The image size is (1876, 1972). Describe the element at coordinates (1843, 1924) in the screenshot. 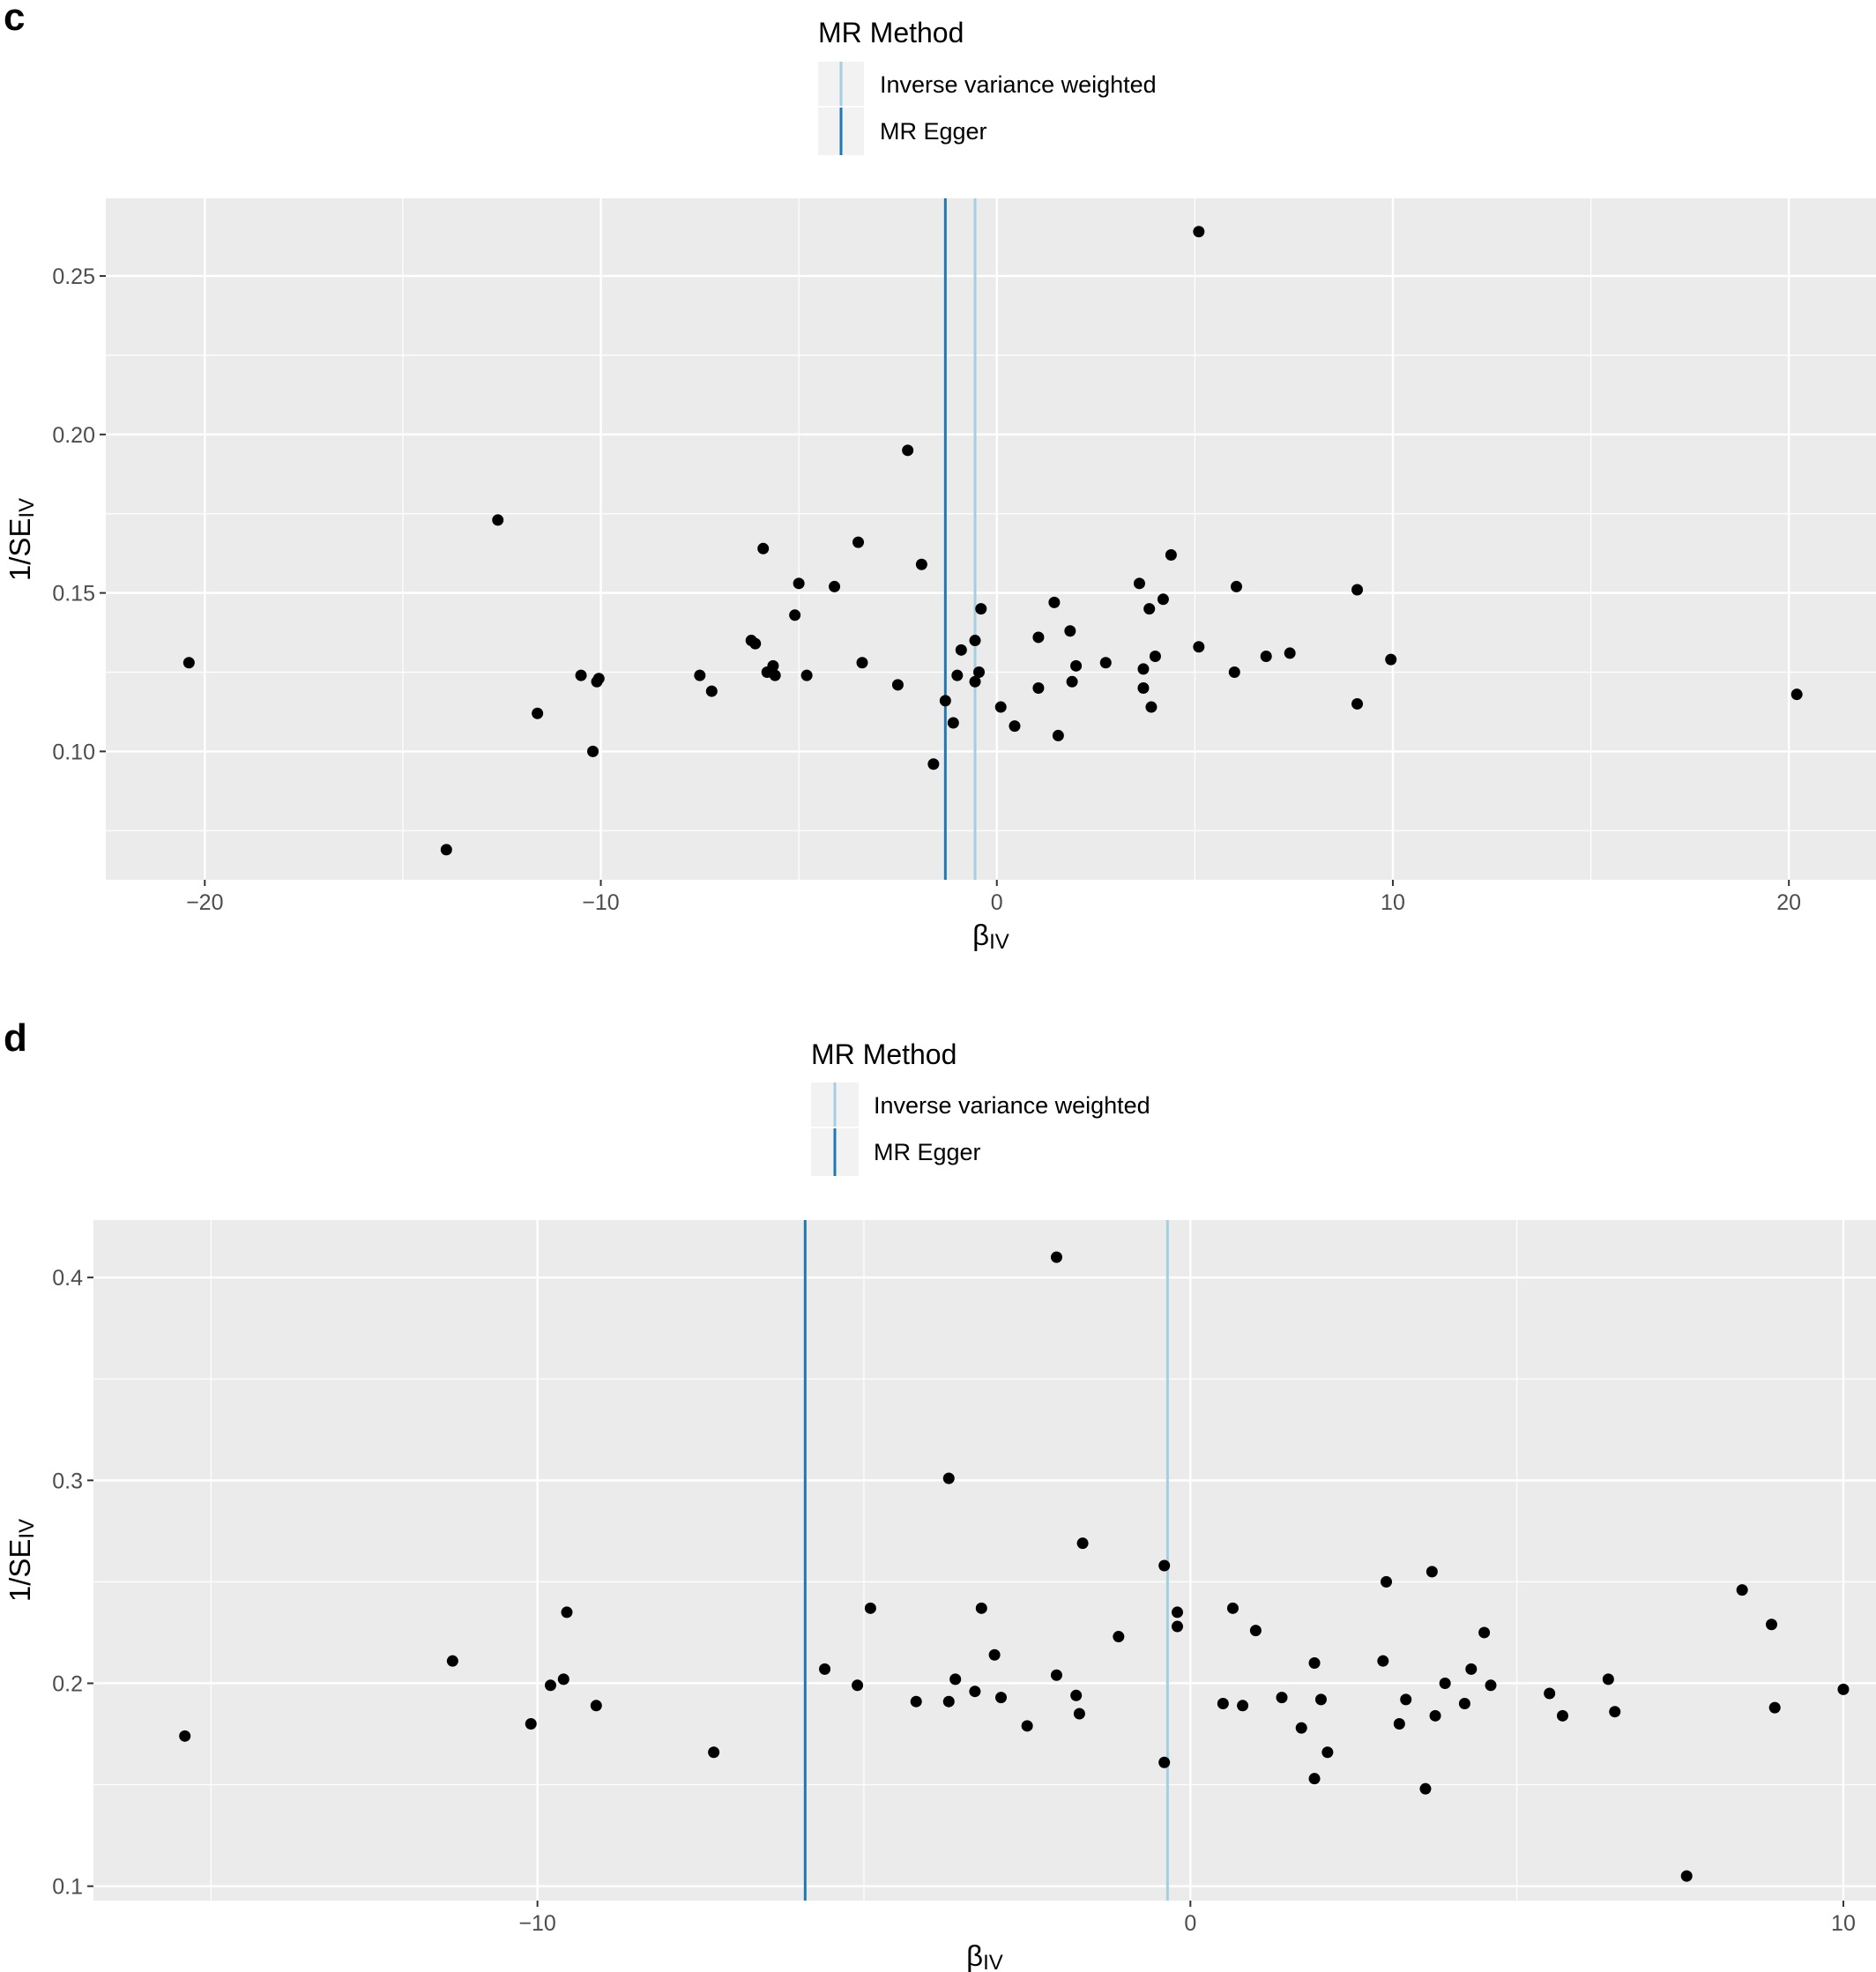

I see `x-tick-label: 10` at that location.